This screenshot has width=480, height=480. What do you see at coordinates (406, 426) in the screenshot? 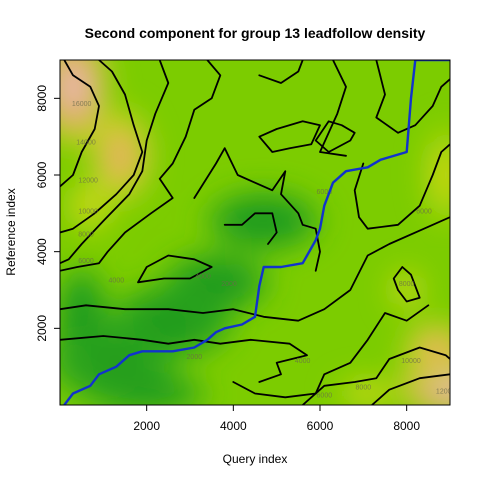
I see `x-tick-label: 8000` at bounding box center [406, 426].